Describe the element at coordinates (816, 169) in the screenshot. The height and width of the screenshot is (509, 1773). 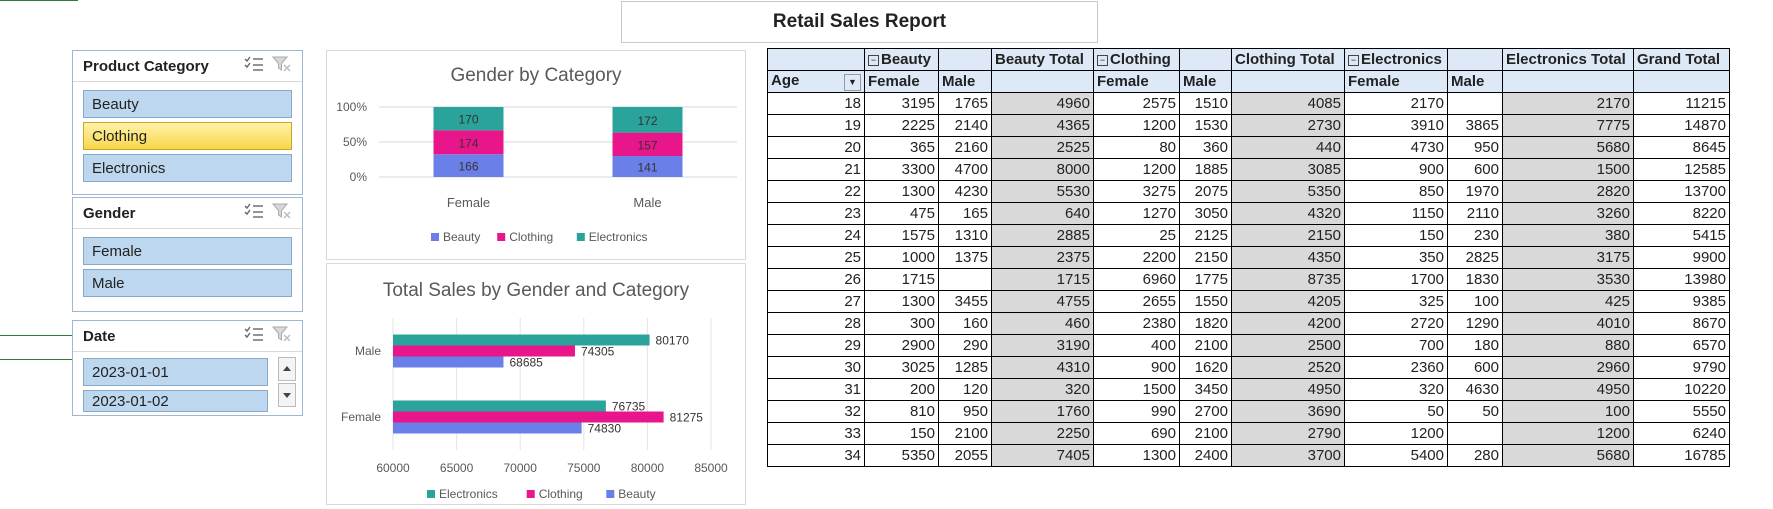
I see `table-cell: 21` at that location.